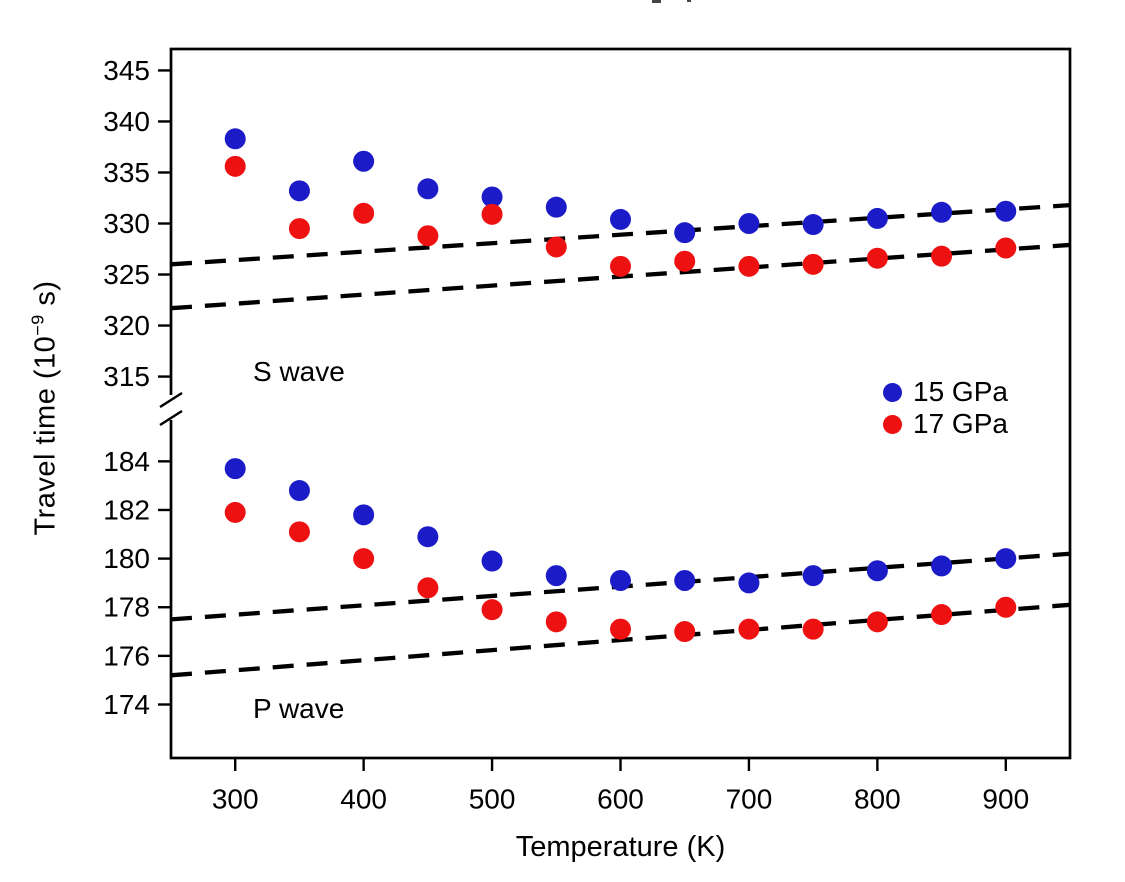  Describe the element at coordinates (235, 799) in the screenshot. I see `x-tick-label: 300` at that location.